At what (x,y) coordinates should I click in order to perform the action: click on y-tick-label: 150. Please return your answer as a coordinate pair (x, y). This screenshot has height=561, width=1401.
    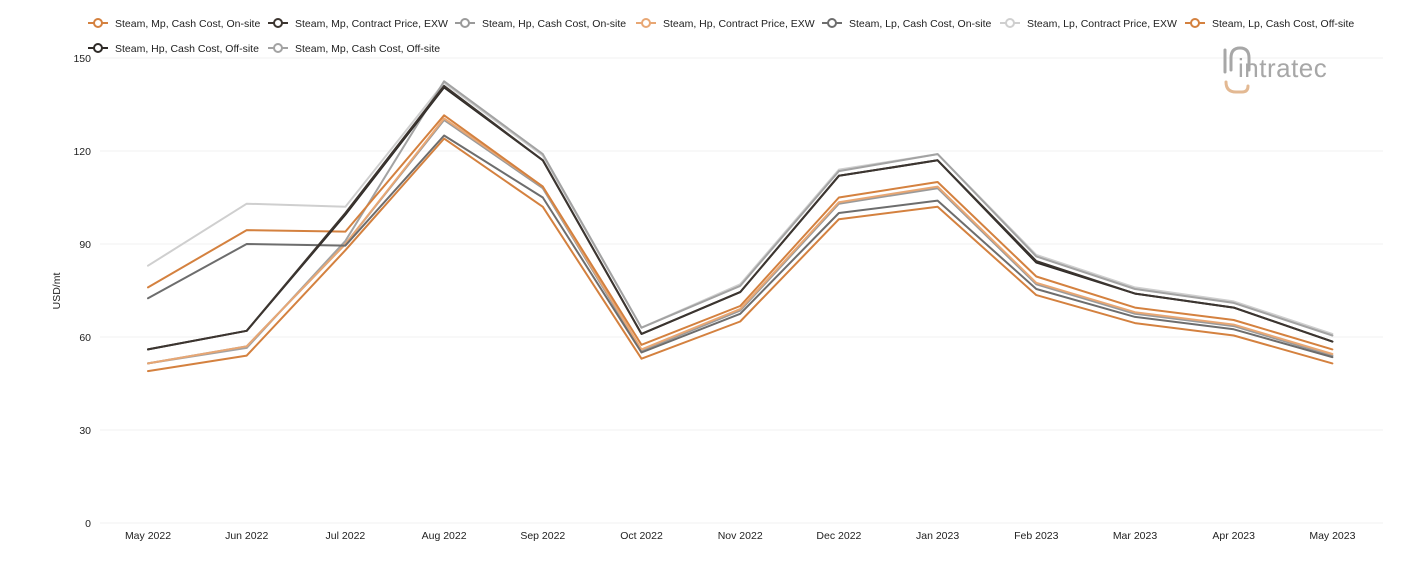
    Looking at the image, I should click on (82, 59).